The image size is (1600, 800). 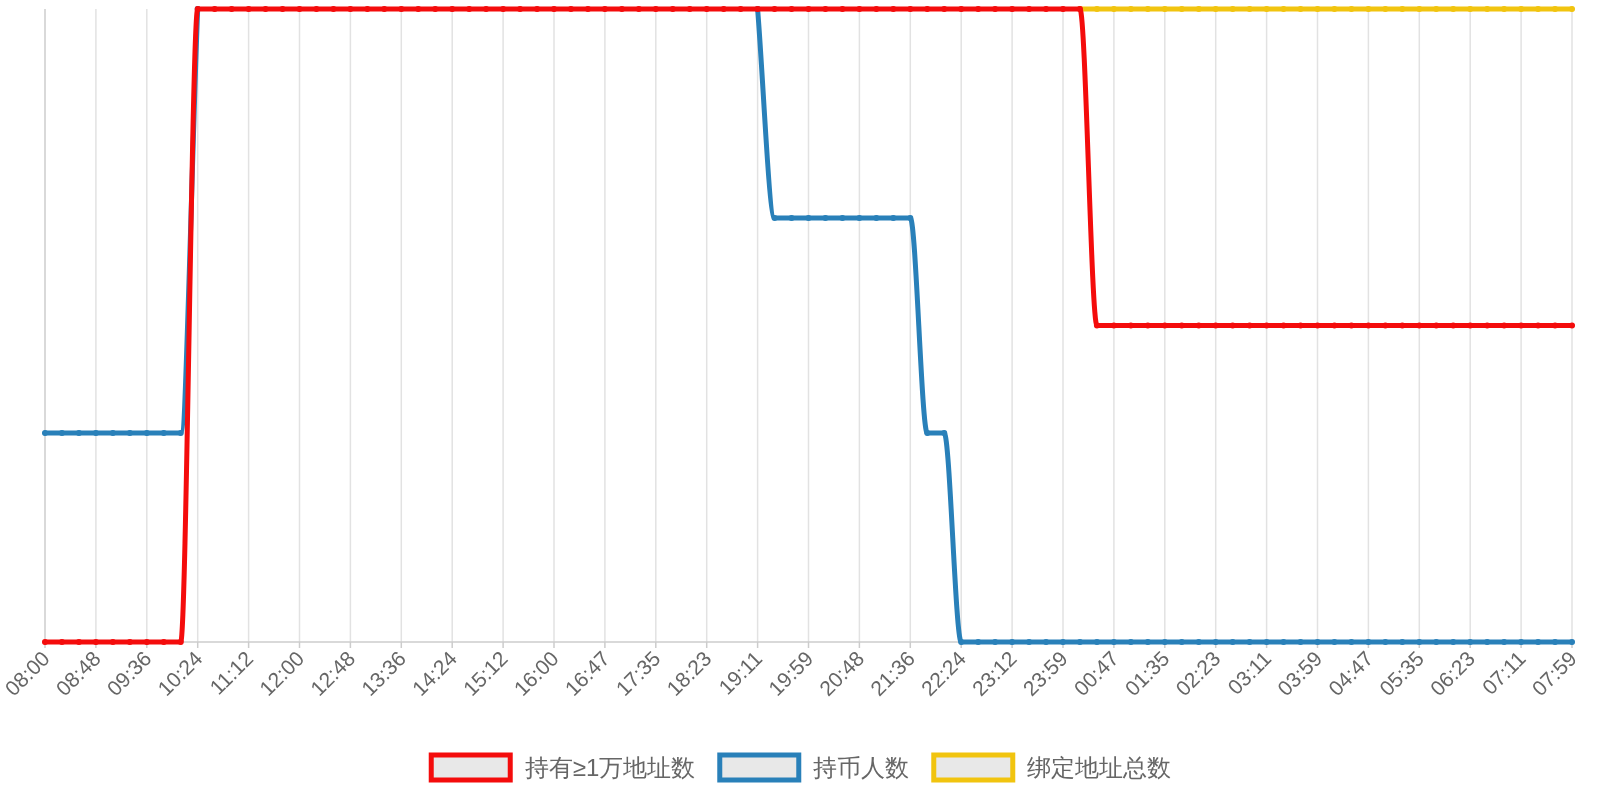 What do you see at coordinates (610, 767) in the screenshot?
I see `legend-label: 持有≥1万地址数` at bounding box center [610, 767].